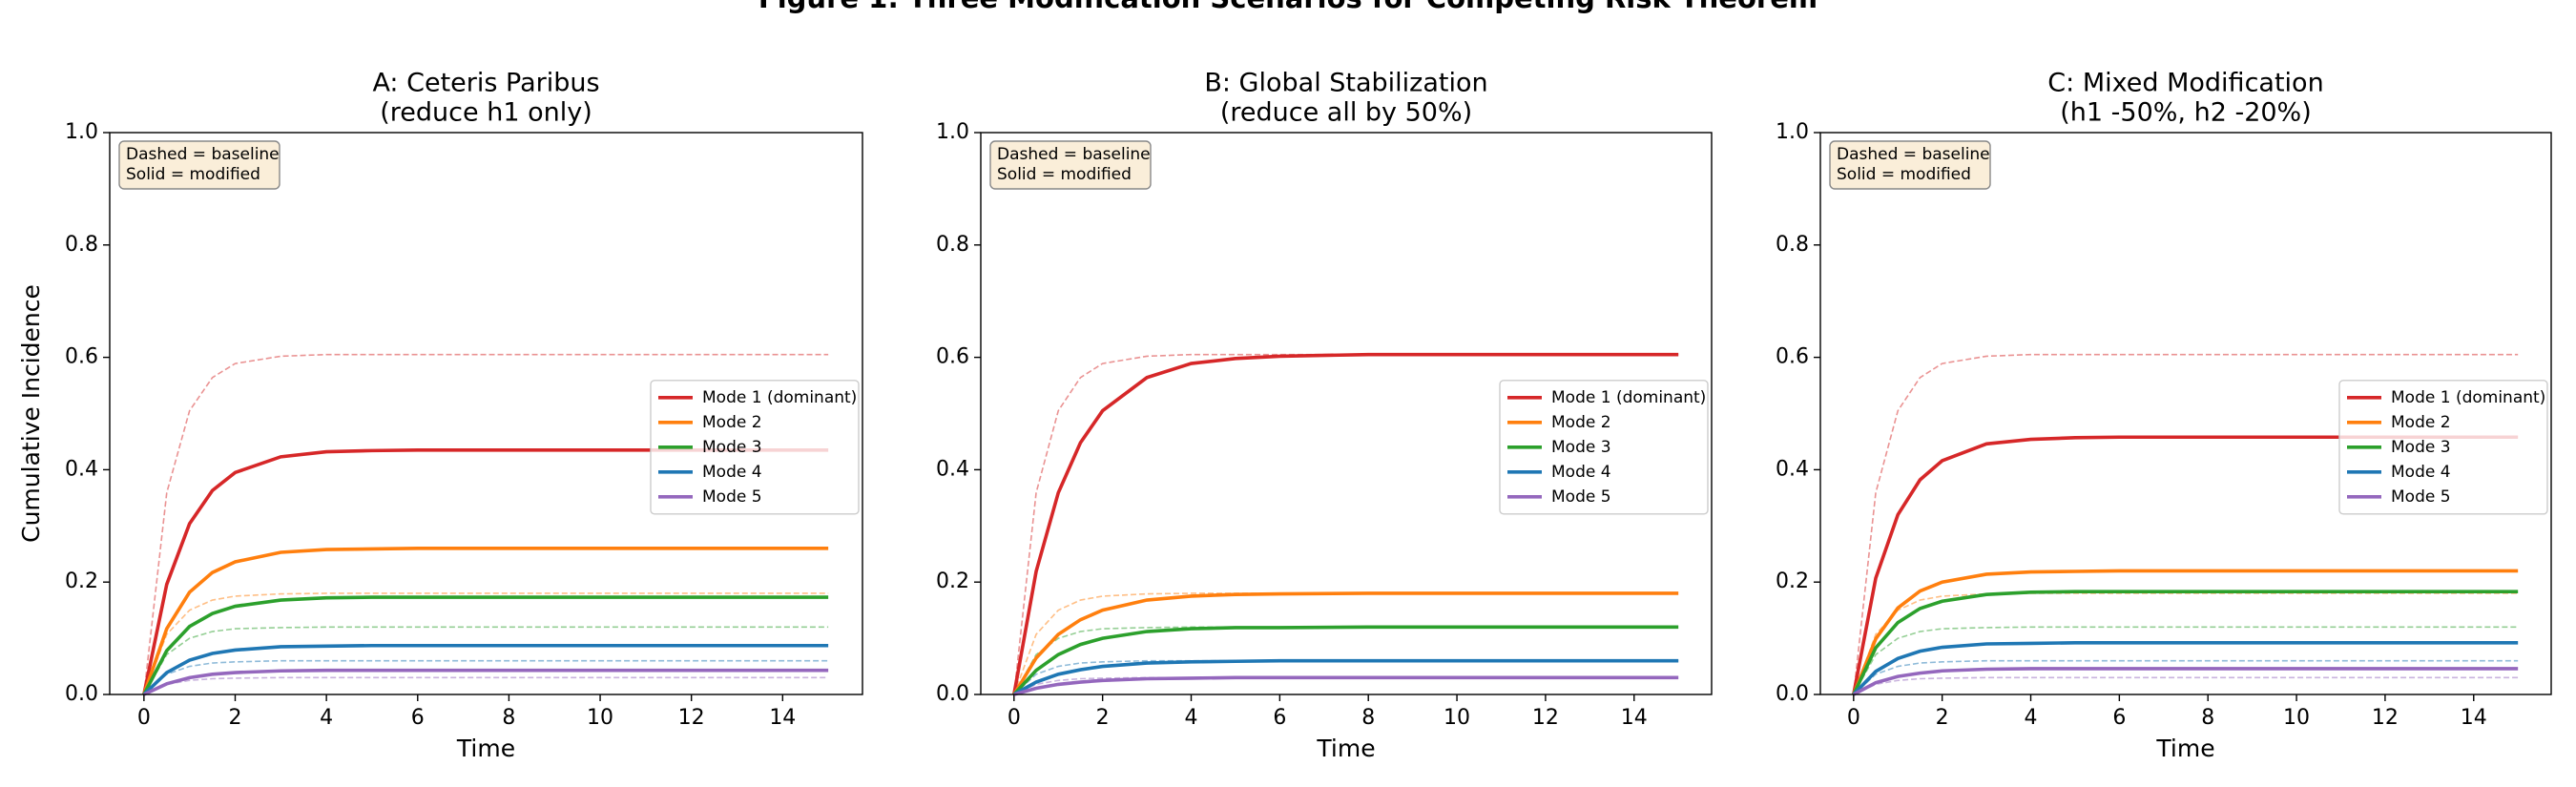 This screenshot has width=2576, height=787. I want to click on chart-title: A: Ceteris Paribus, so click(485, 83).